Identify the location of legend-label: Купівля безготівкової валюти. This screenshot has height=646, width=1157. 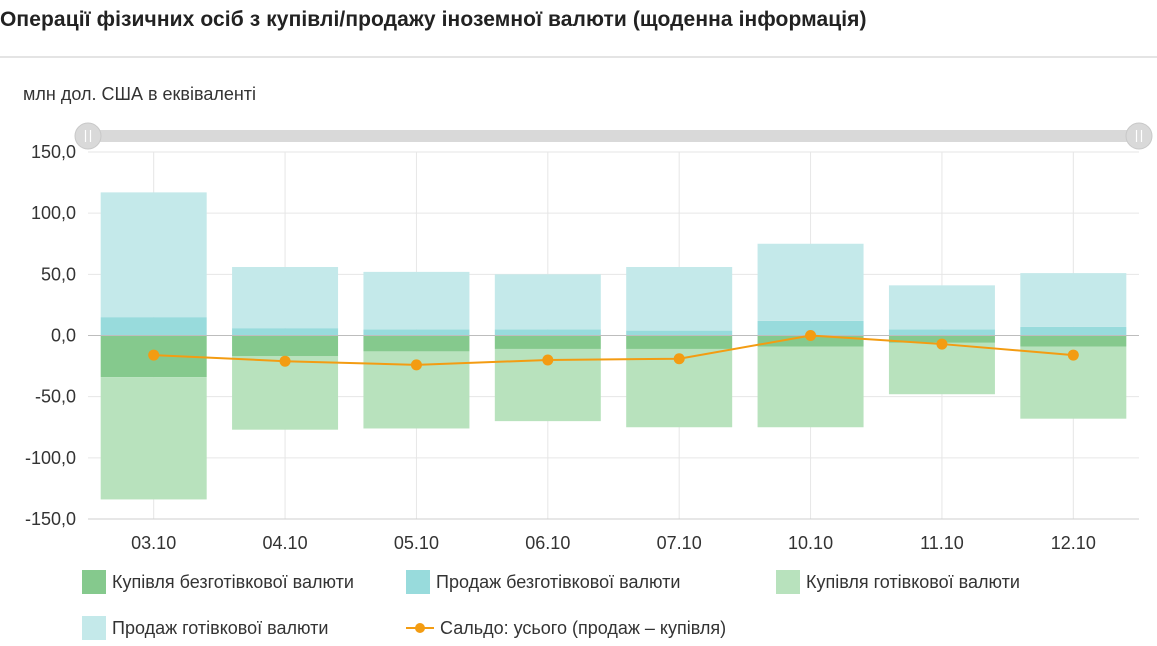
(233, 581).